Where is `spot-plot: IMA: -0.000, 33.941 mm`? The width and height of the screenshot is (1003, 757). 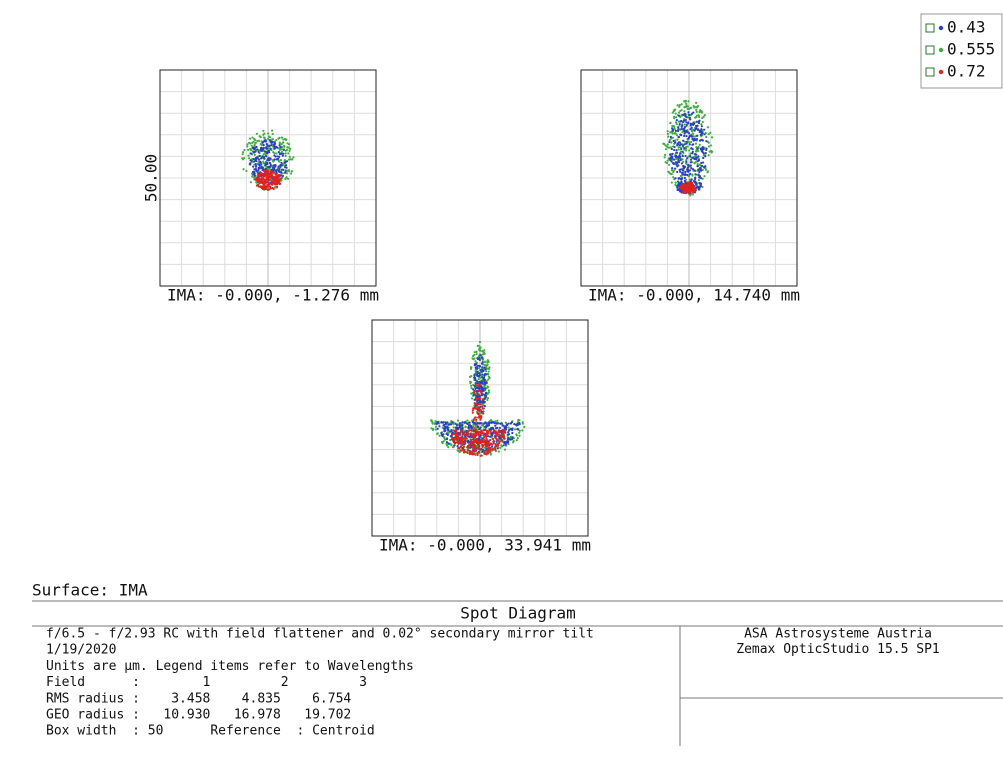
spot-plot: IMA: -0.000, 33.941 mm is located at coordinates (481, 437).